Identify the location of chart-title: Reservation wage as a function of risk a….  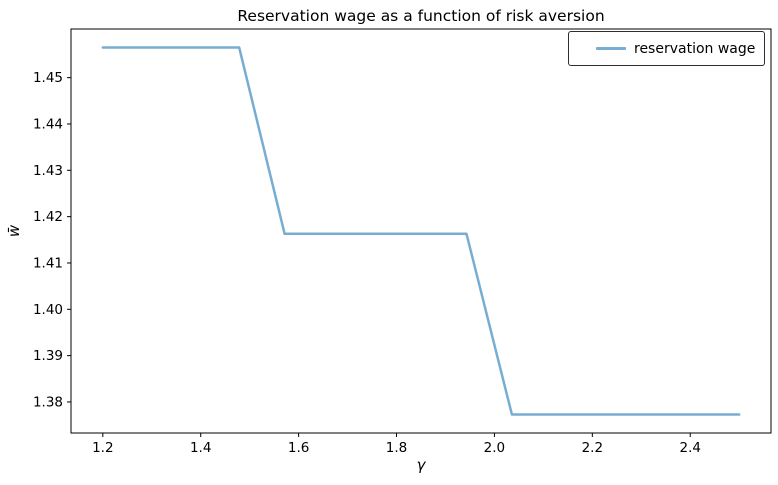
(421, 16).